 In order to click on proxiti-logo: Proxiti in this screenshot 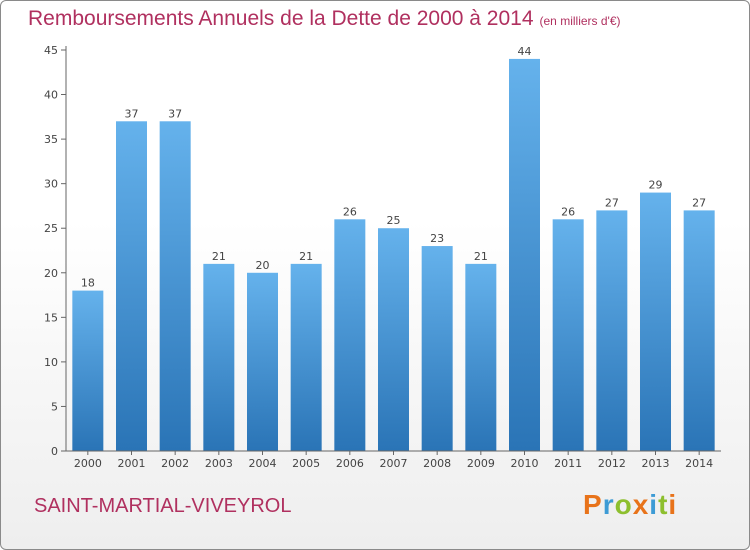, I will do `click(630, 505)`.